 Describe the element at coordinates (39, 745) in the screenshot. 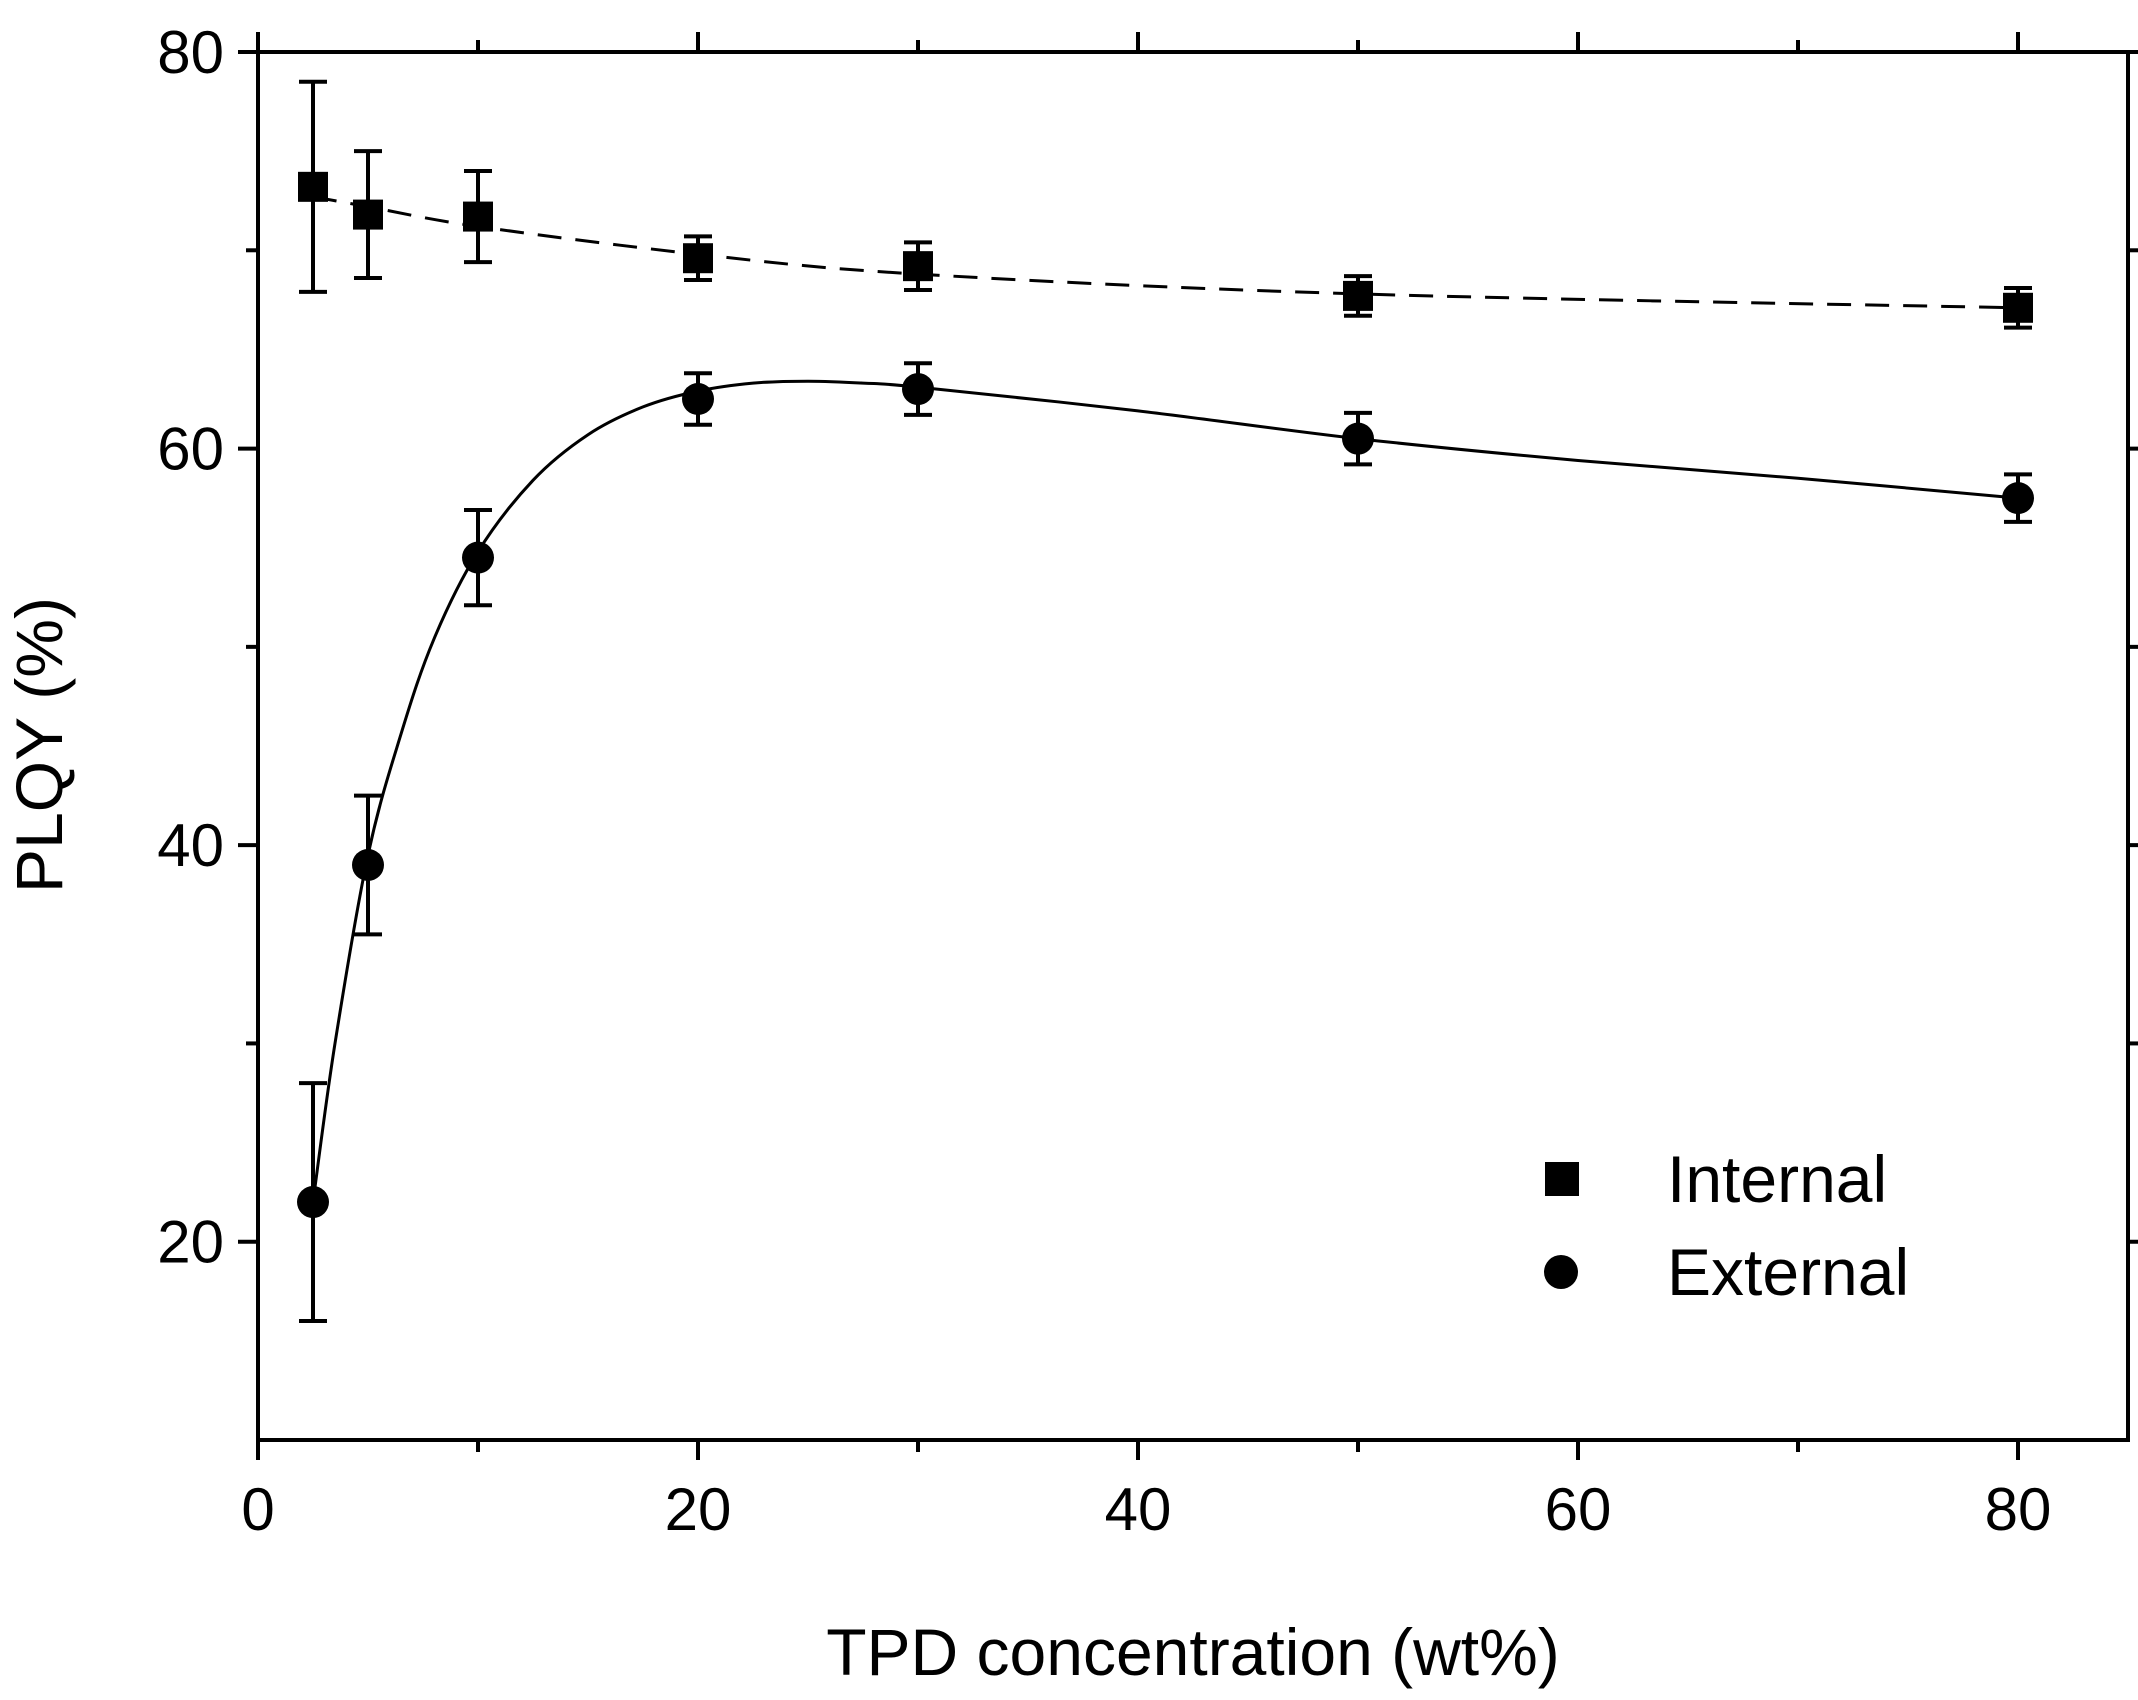

I see `y-axis-title: PLQY (%)` at that location.